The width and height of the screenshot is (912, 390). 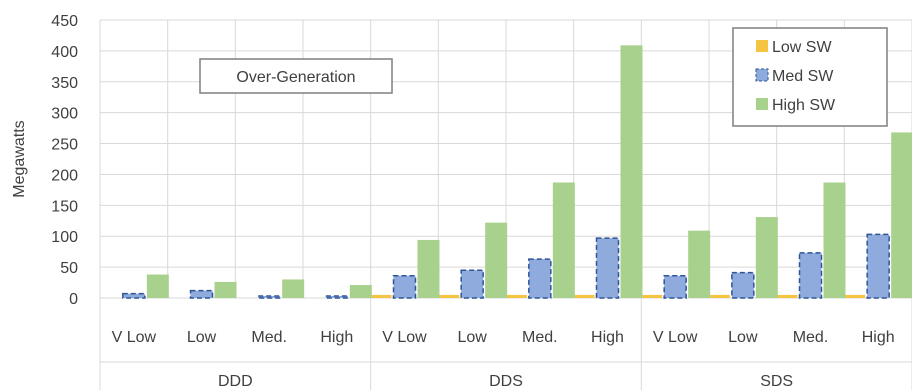 I want to click on annotation-box: Over-Generation, so click(x=296, y=76).